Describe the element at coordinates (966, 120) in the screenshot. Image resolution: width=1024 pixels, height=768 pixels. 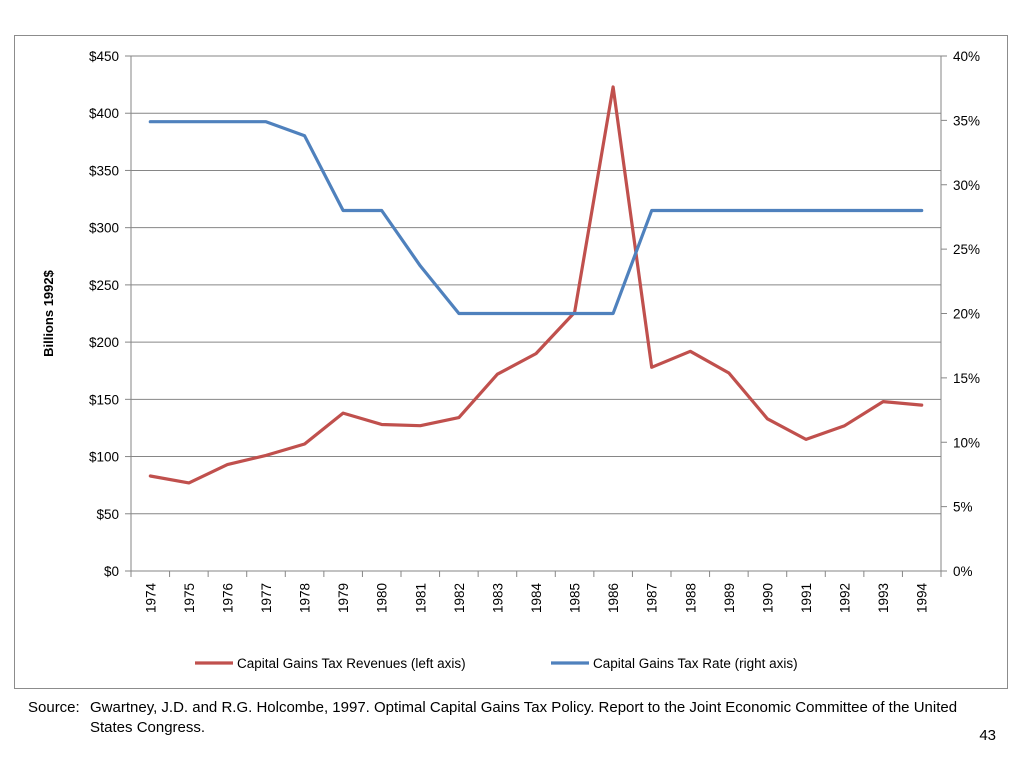
I see `right-axis-tick-label: 35%` at that location.